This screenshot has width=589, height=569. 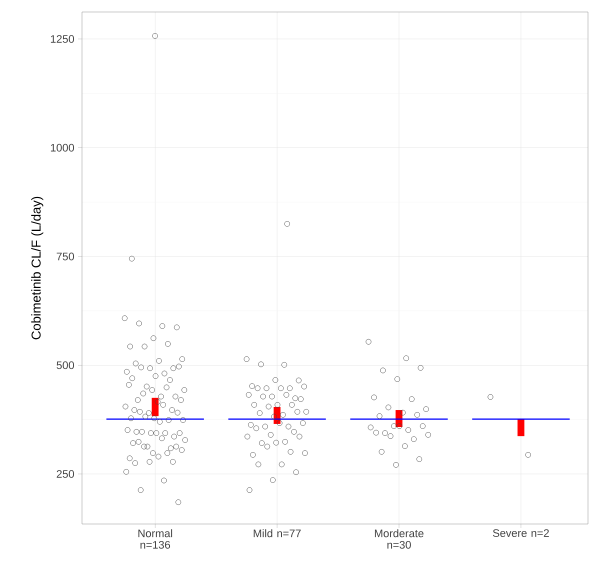 I want to click on y-tick-label: 250, so click(x=65, y=474).